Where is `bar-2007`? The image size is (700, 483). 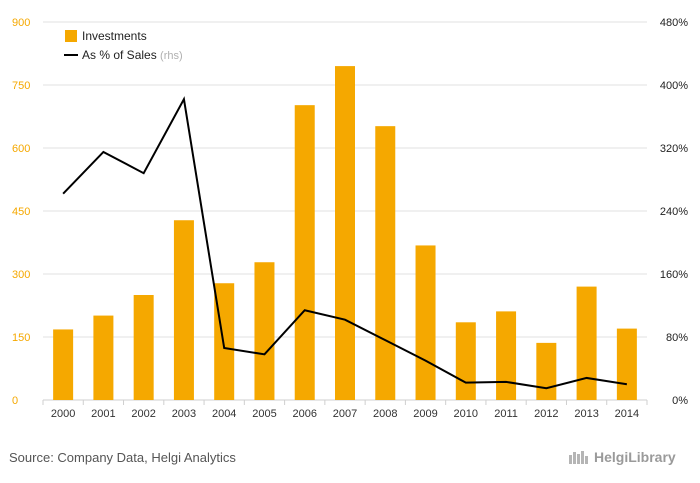 bar-2007 is located at coordinates (345, 233).